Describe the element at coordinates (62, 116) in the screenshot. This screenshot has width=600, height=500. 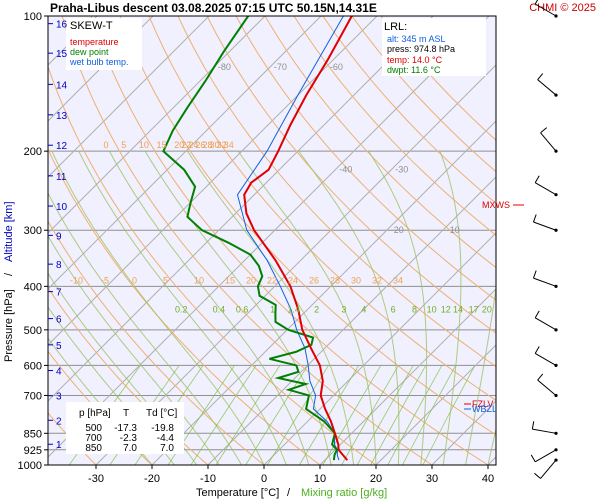
I see `altitude-tick-label: 13` at that location.